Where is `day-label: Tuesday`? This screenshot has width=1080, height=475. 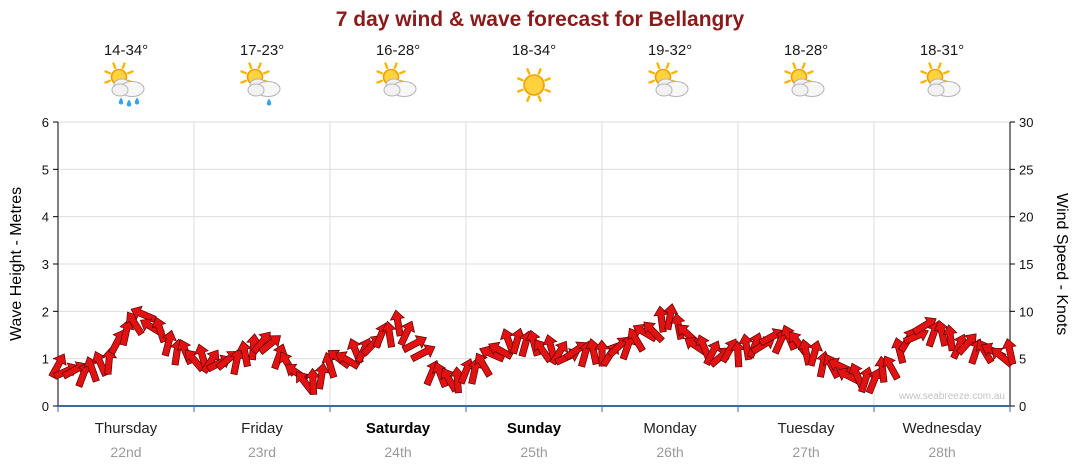 day-label: Tuesday is located at coordinates (806, 428).